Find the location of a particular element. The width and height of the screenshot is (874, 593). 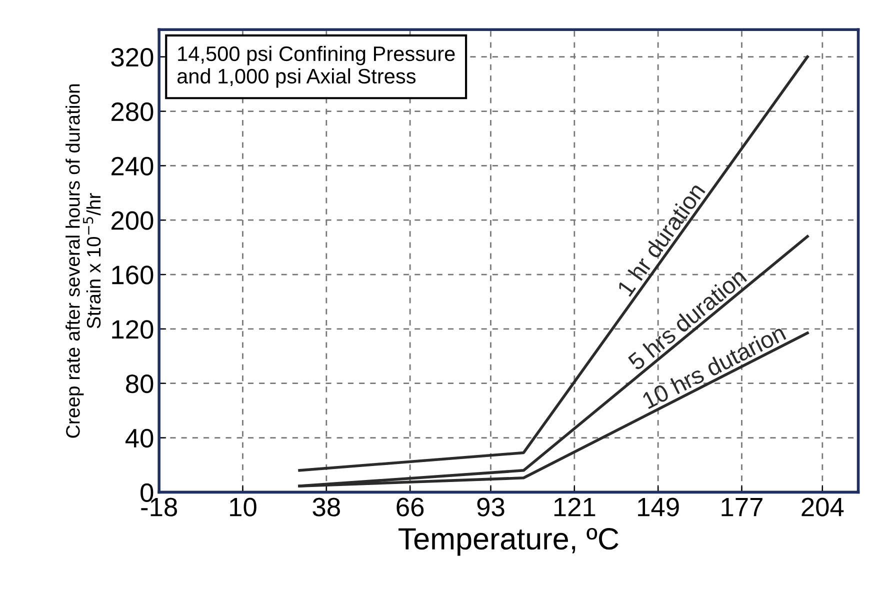

y-tick-label: 120 is located at coordinates (133, 329).